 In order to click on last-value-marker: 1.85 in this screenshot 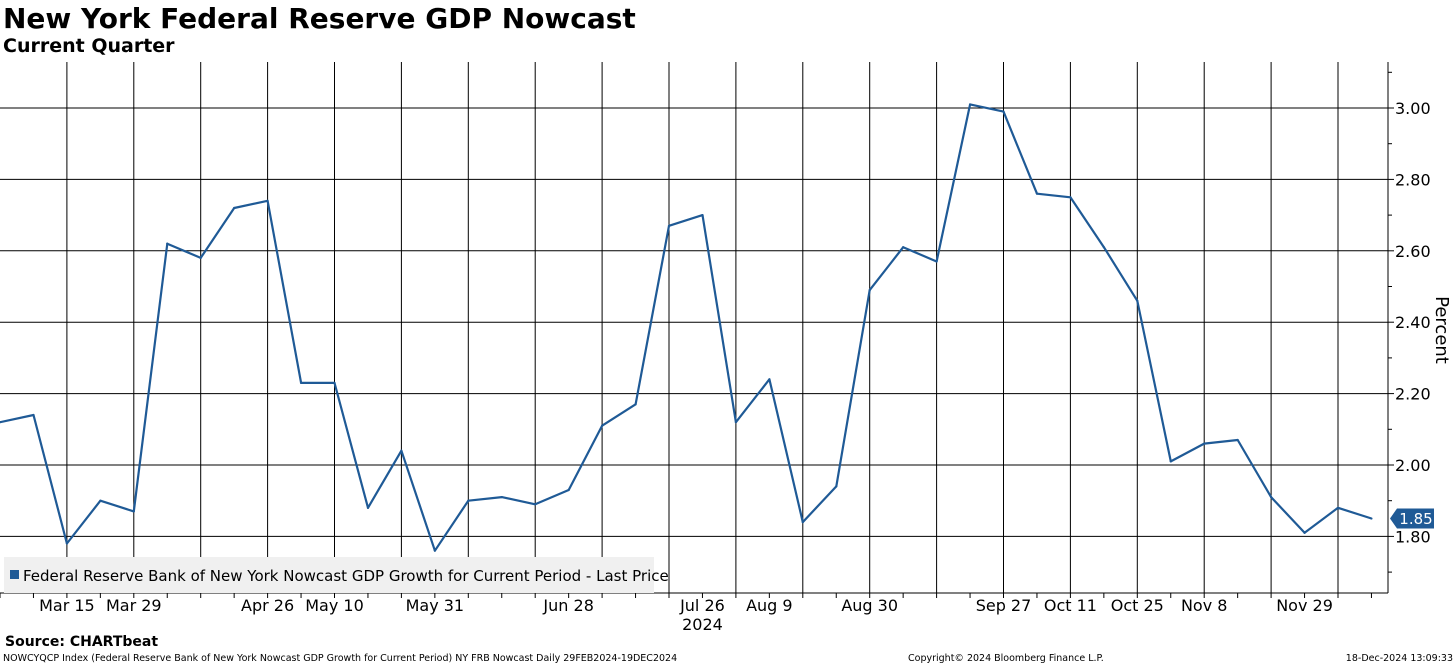, I will do `click(1412, 518)`.